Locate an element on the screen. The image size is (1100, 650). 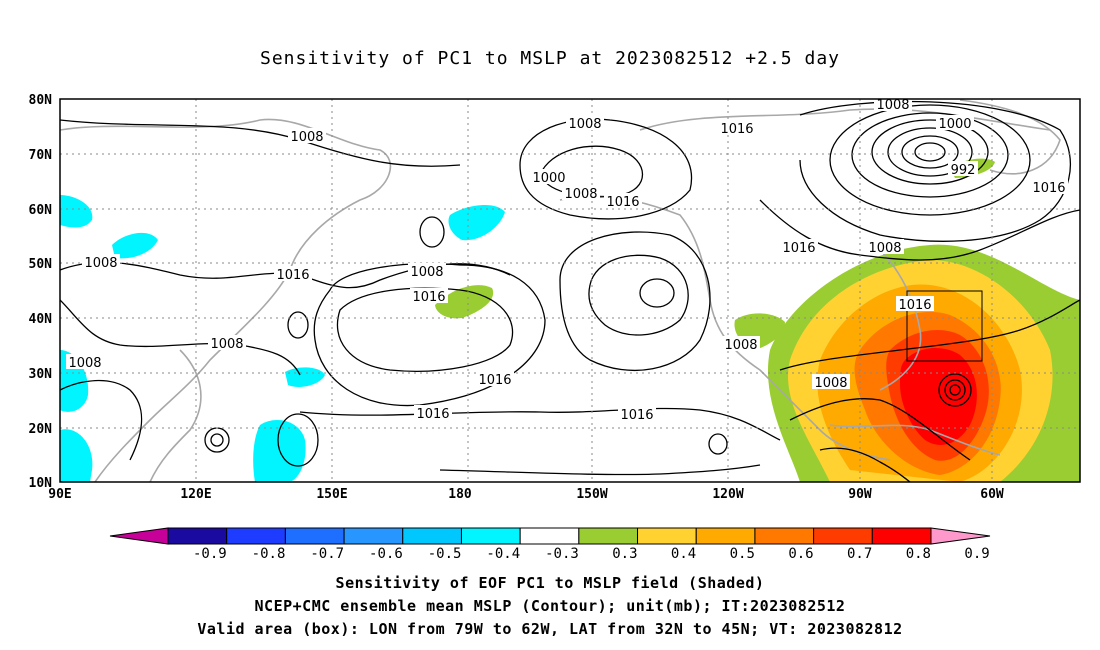
contour-m is located at coordinates (929, 335).